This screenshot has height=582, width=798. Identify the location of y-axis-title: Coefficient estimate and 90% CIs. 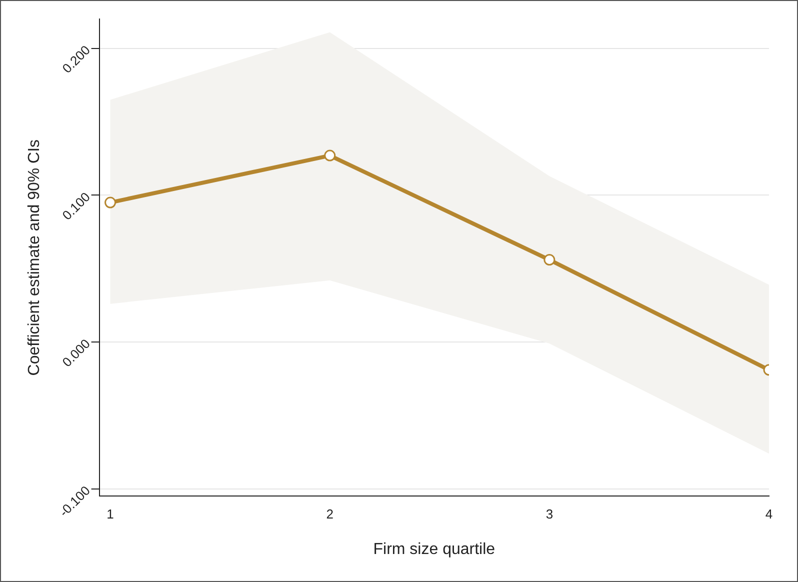
(35, 257).